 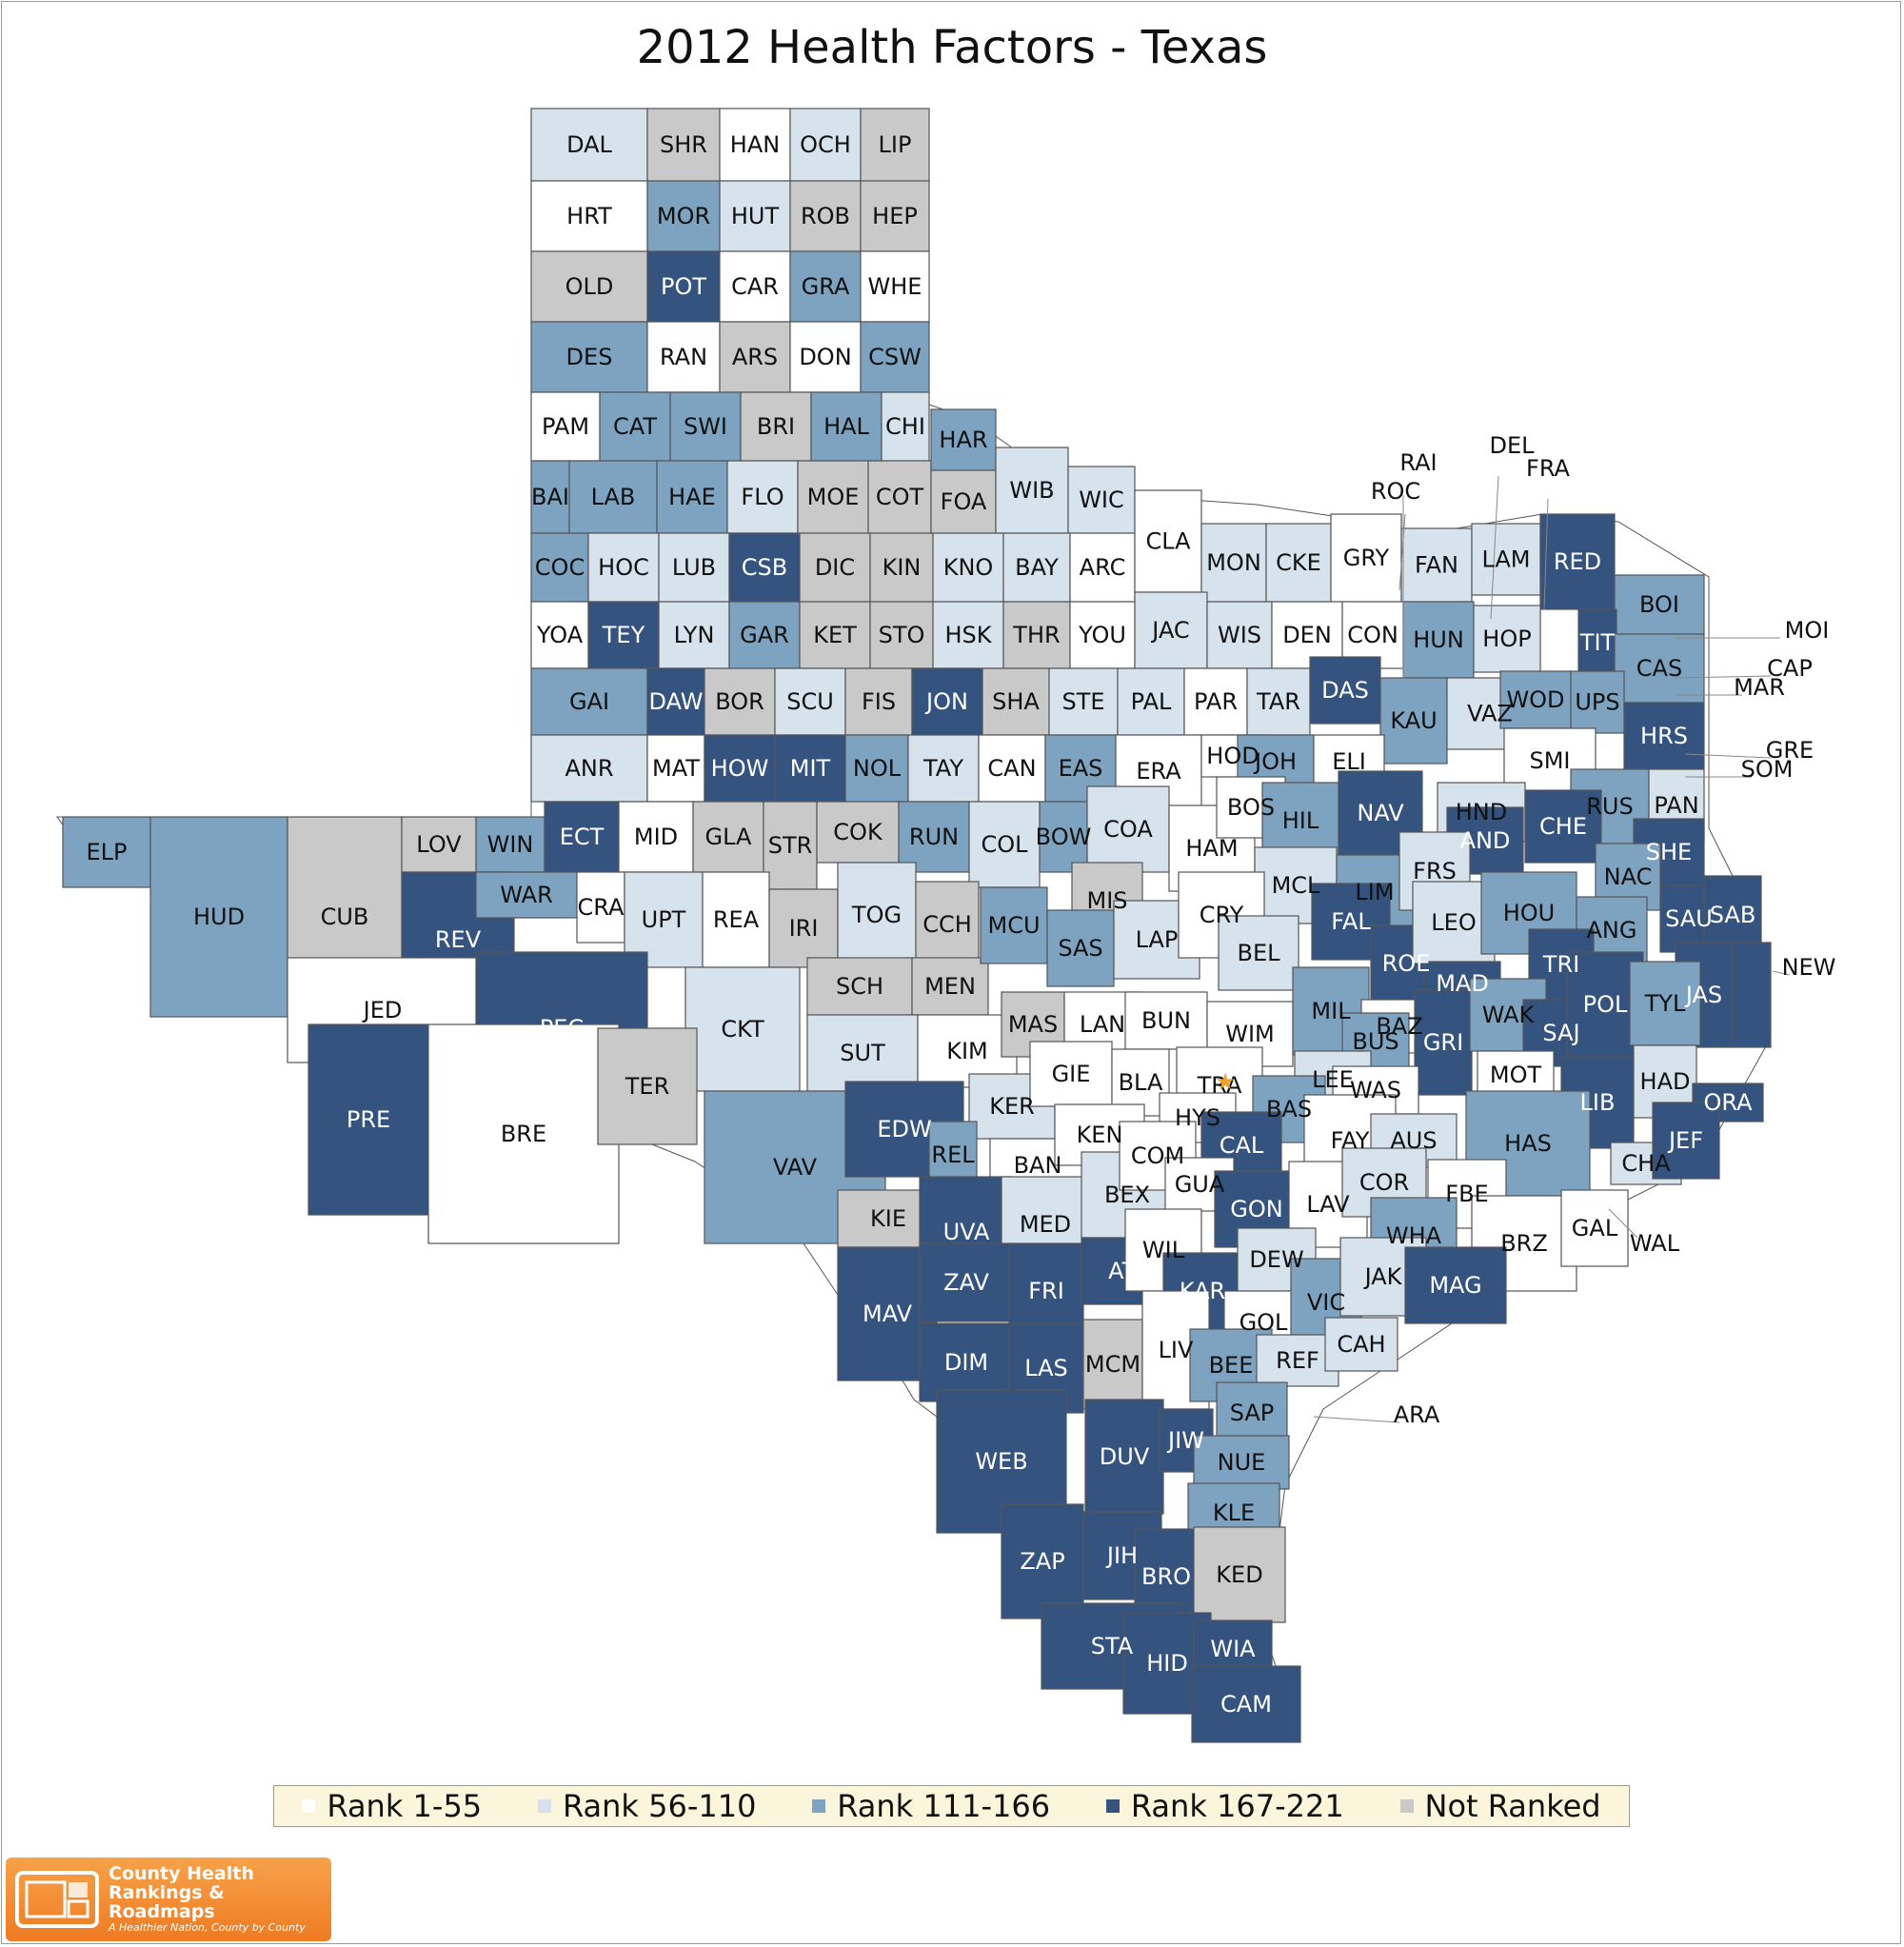 I want to click on county-mor, so click(x=683, y=216).